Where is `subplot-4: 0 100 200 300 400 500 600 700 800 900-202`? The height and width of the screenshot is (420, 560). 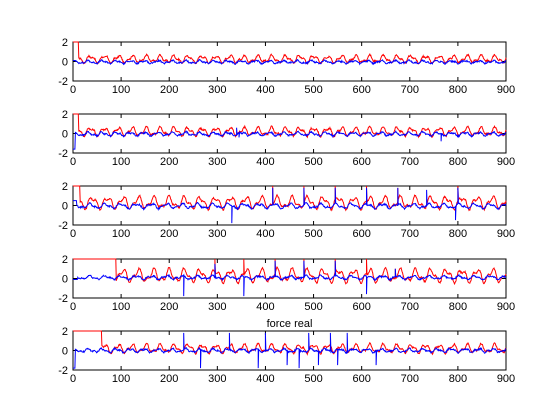
subplot-4: 0 100 200 300 400 500 600 700 800 900-202 is located at coordinates (286, 283).